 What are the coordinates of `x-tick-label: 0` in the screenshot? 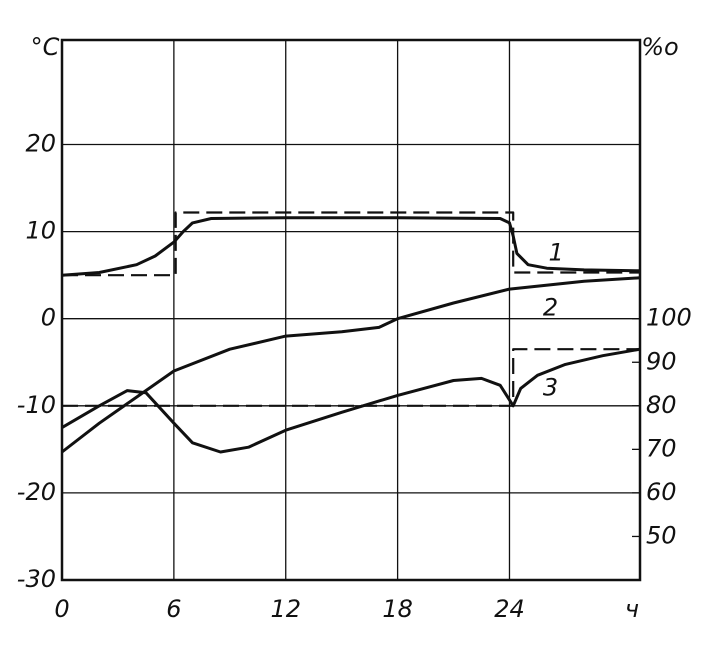 It's located at (61, 609).